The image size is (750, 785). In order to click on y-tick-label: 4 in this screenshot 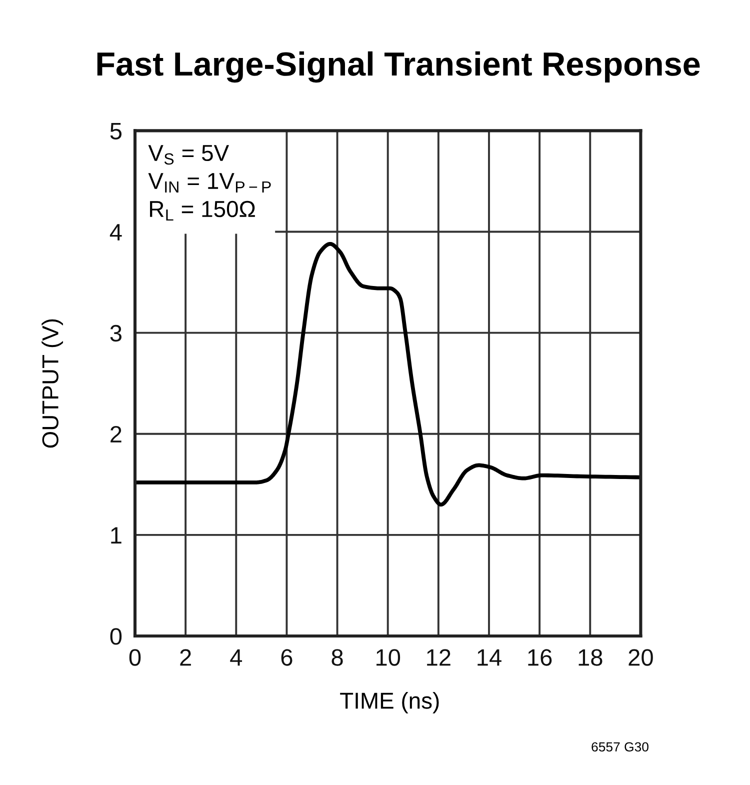, I will do `click(116, 232)`.